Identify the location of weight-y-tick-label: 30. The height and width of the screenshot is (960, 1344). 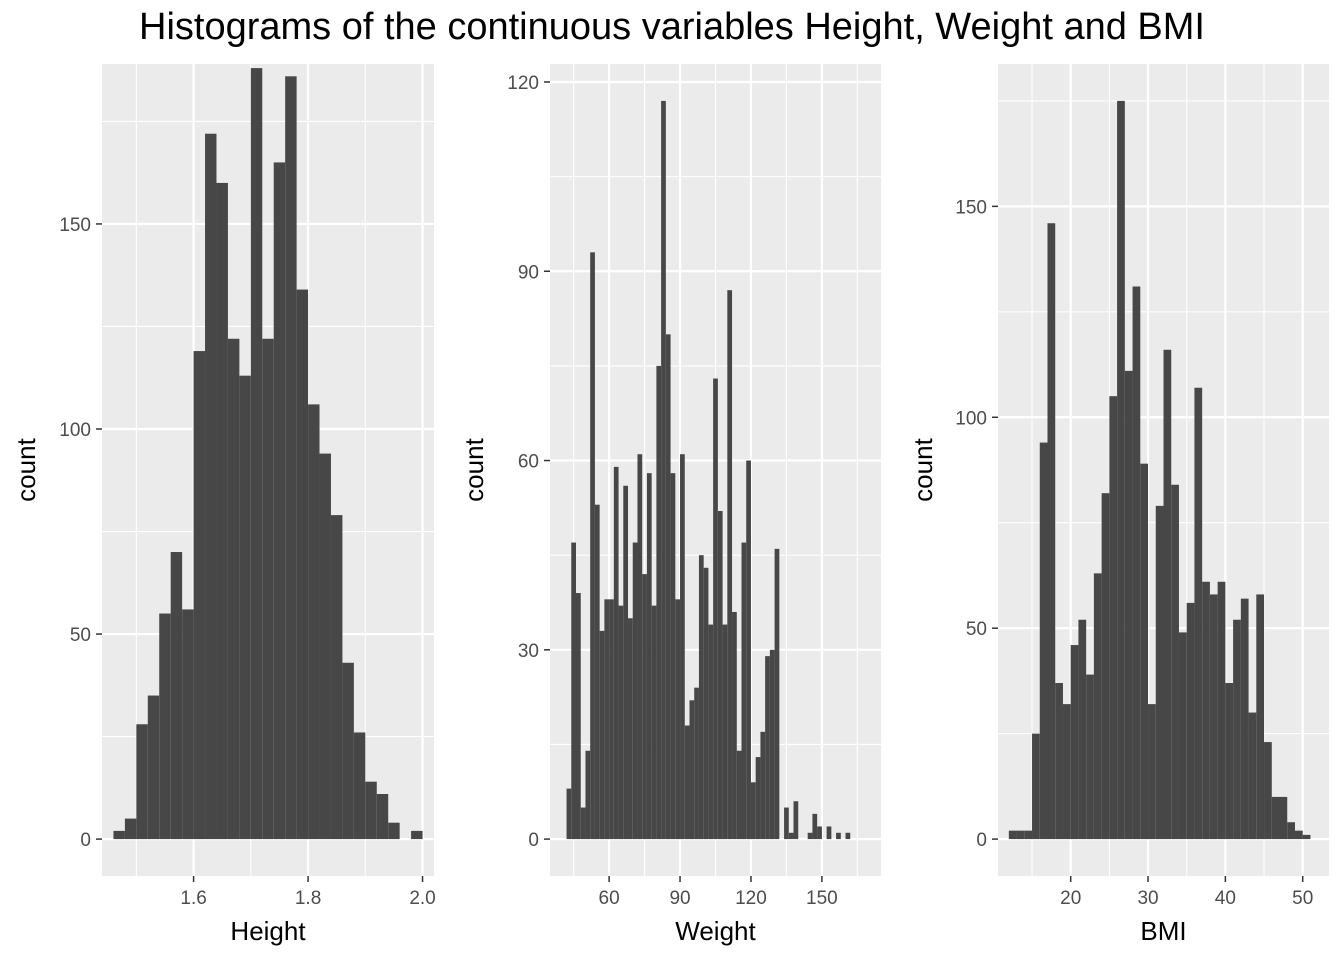
(528, 651).